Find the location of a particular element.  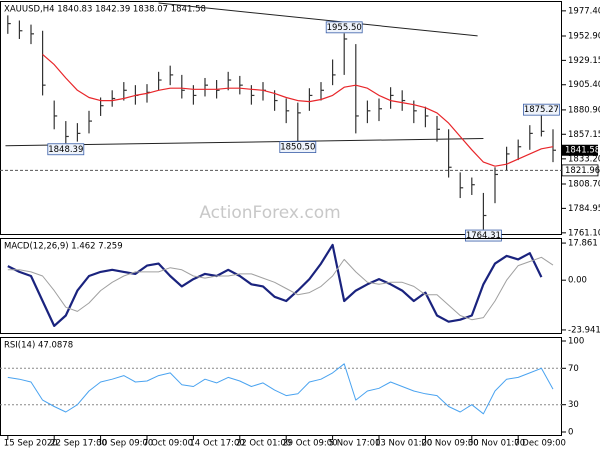

y-tick-label: 1784.95 is located at coordinates (584, 209).